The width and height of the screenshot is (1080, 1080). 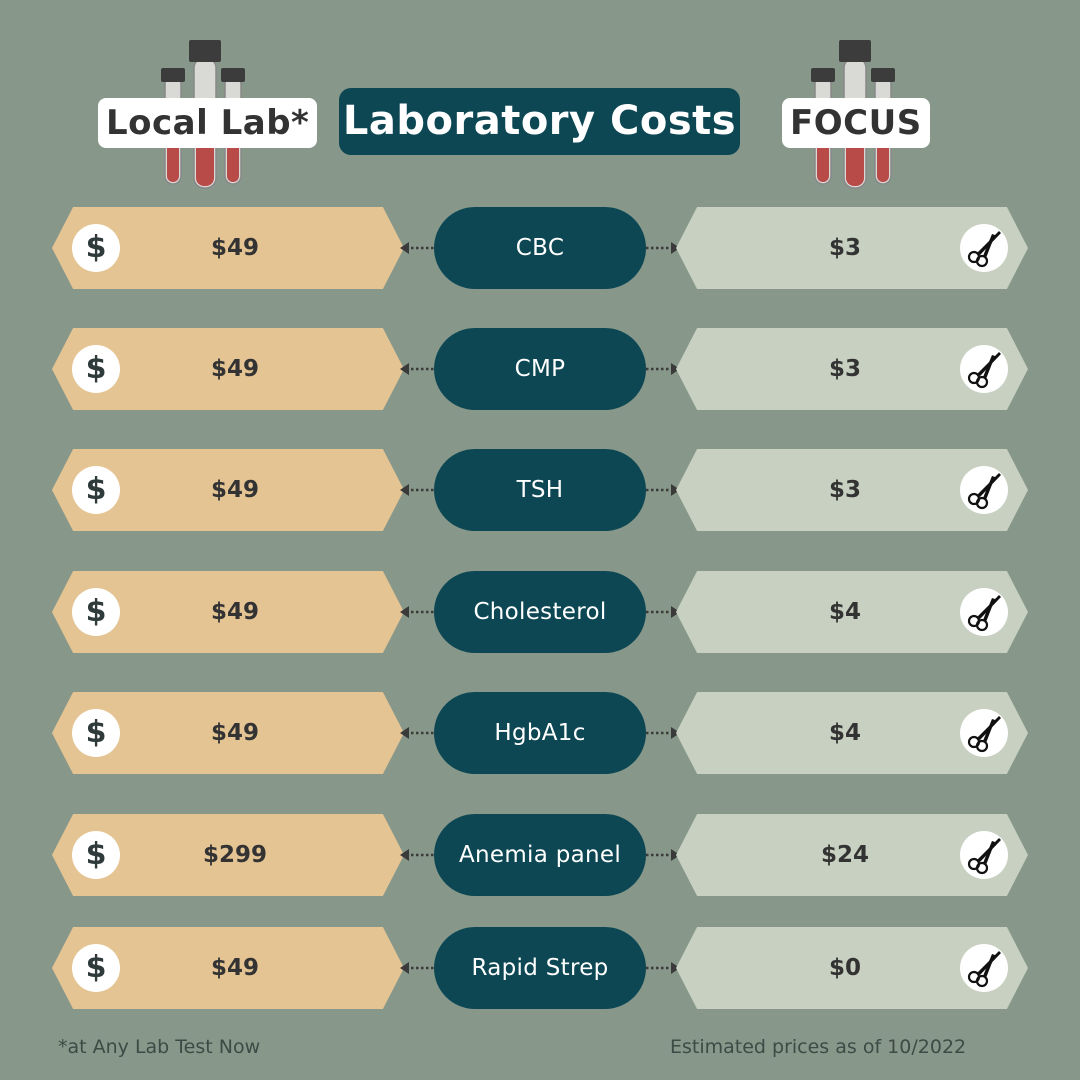 I want to click on comparison-row: $ $49 TSH $3, so click(x=540, y=490).